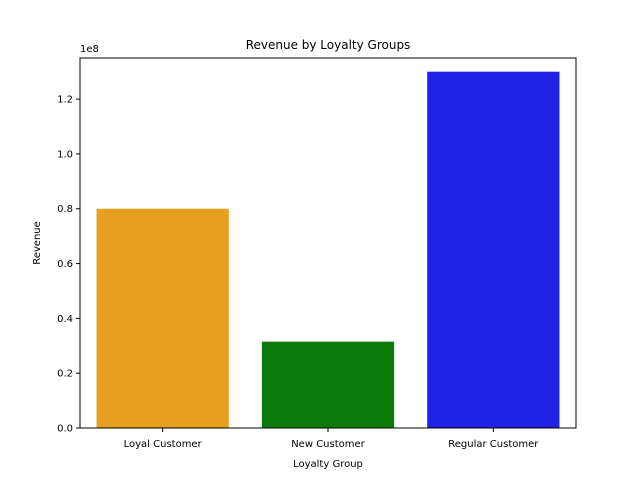 The image size is (640, 480). What do you see at coordinates (163, 444) in the screenshot?
I see `x-tick-label: Loyal Customer` at bounding box center [163, 444].